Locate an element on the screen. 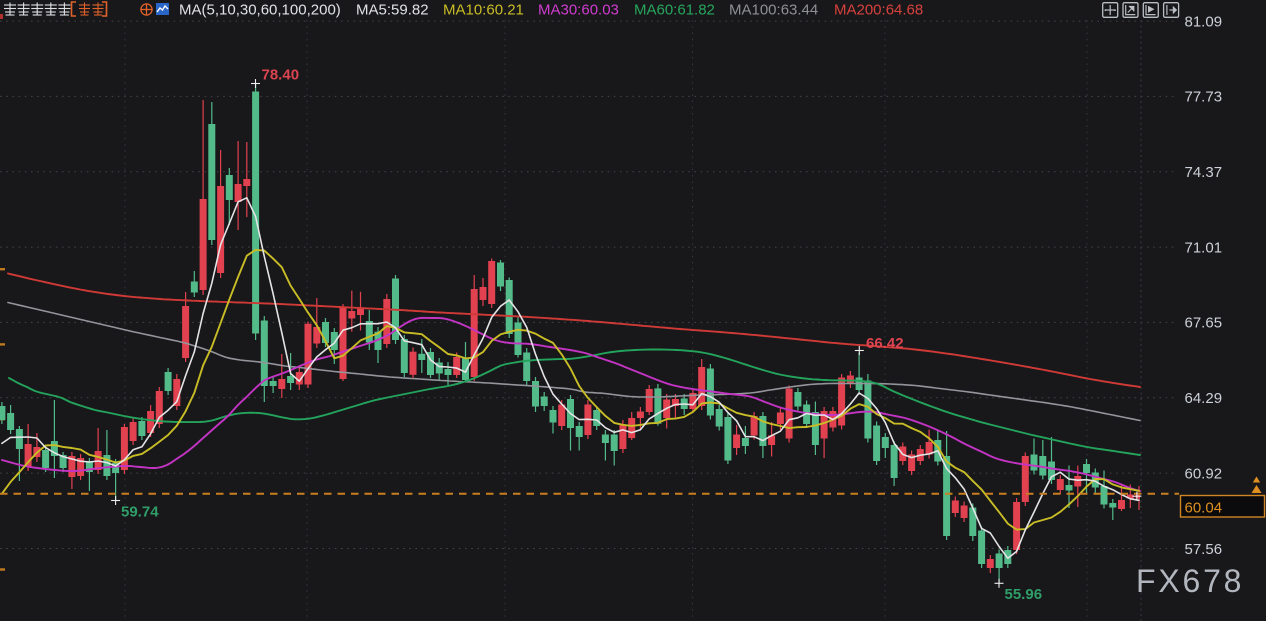  svg-text: MA10:60.21 is located at coordinates (483, 10).